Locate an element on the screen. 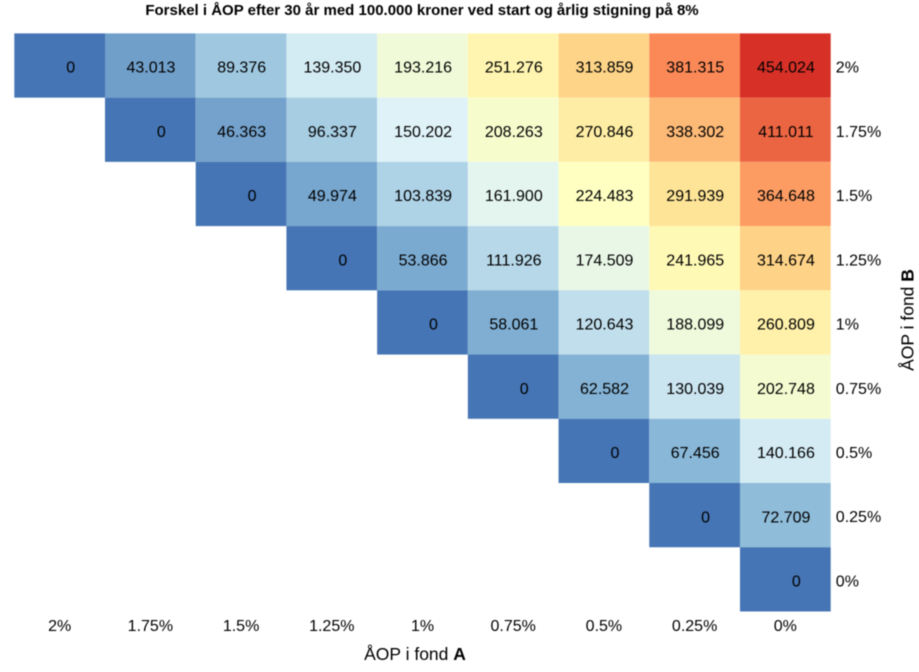 This screenshot has height=672, width=919. svg-text: 103.839 is located at coordinates (423, 196).